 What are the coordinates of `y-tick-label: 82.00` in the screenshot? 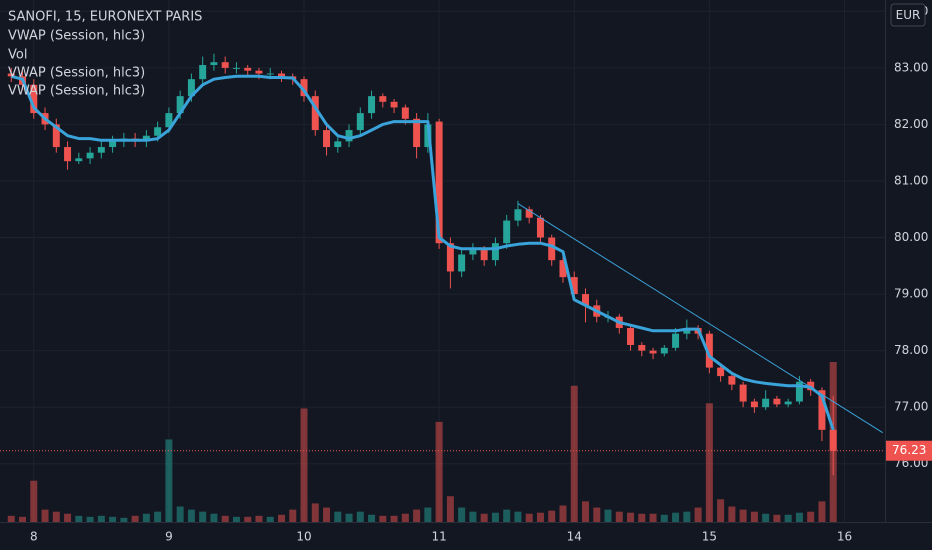 It's located at (911, 124).